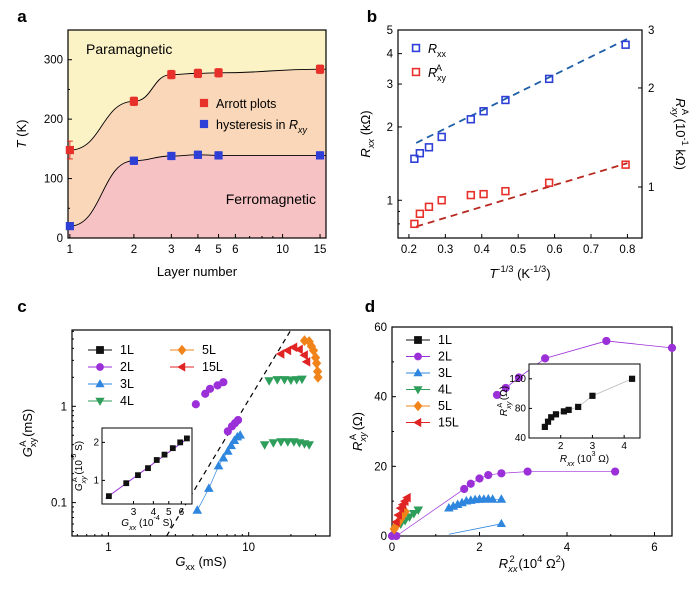 The height and width of the screenshot is (596, 699). Describe the element at coordinates (261, 126) in the screenshot. I see `legend-label: hysteresis in Rxy` at that location.